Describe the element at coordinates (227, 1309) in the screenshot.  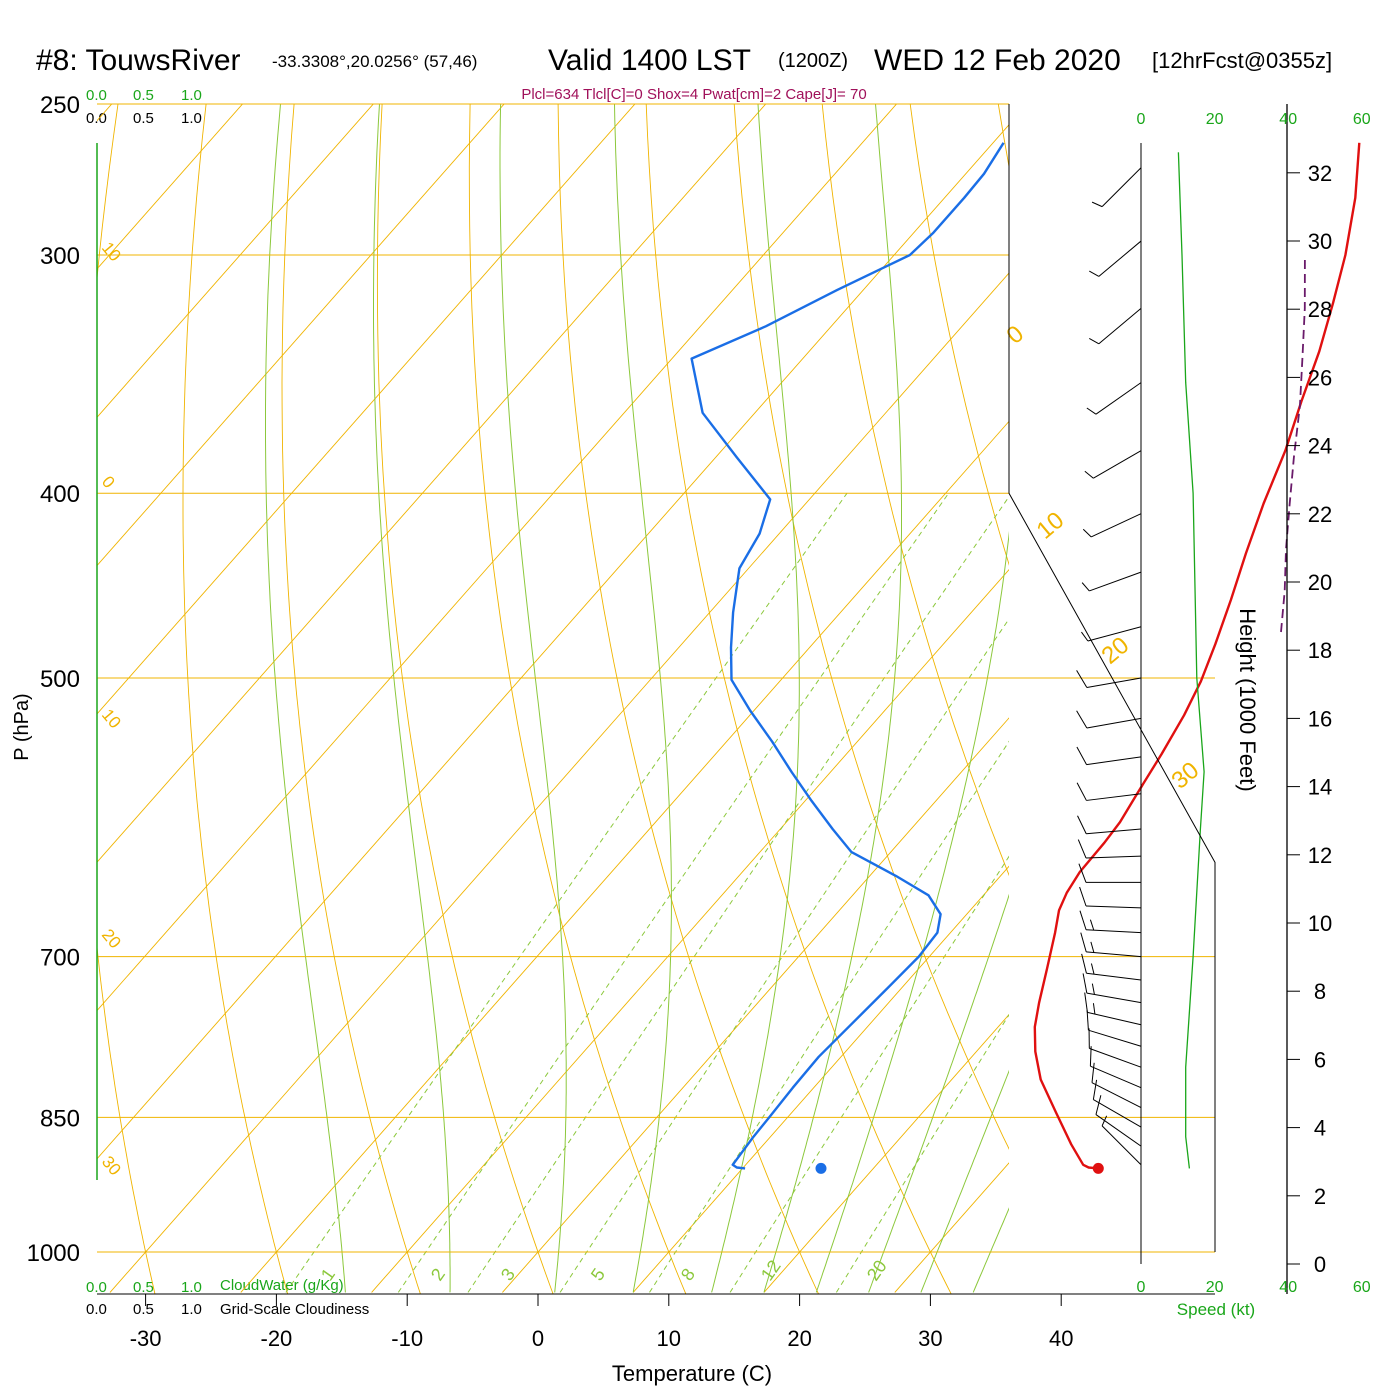
I see `cloudiness-scale-bottom: 0.0 0.5 1.0 Grid-Scale Cloudiness` at that location.